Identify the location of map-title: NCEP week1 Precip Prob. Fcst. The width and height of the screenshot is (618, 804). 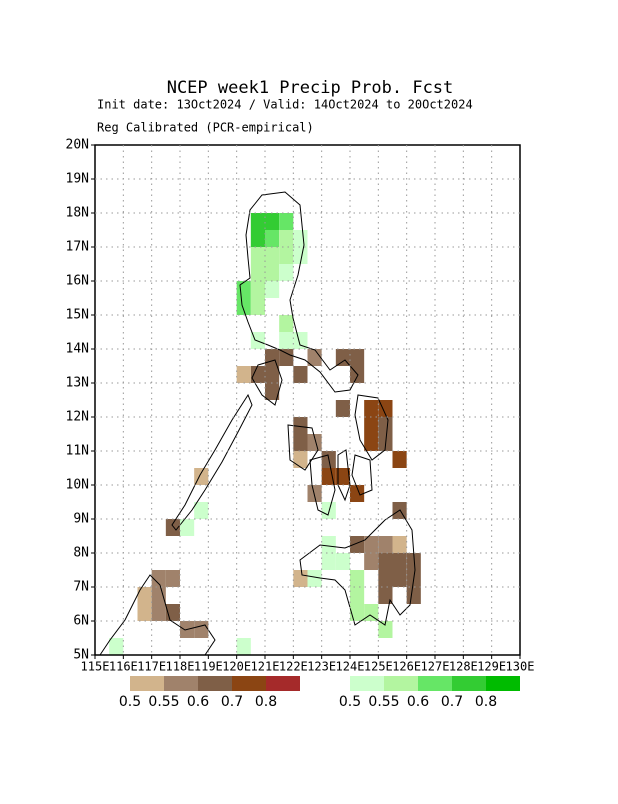
(310, 88).